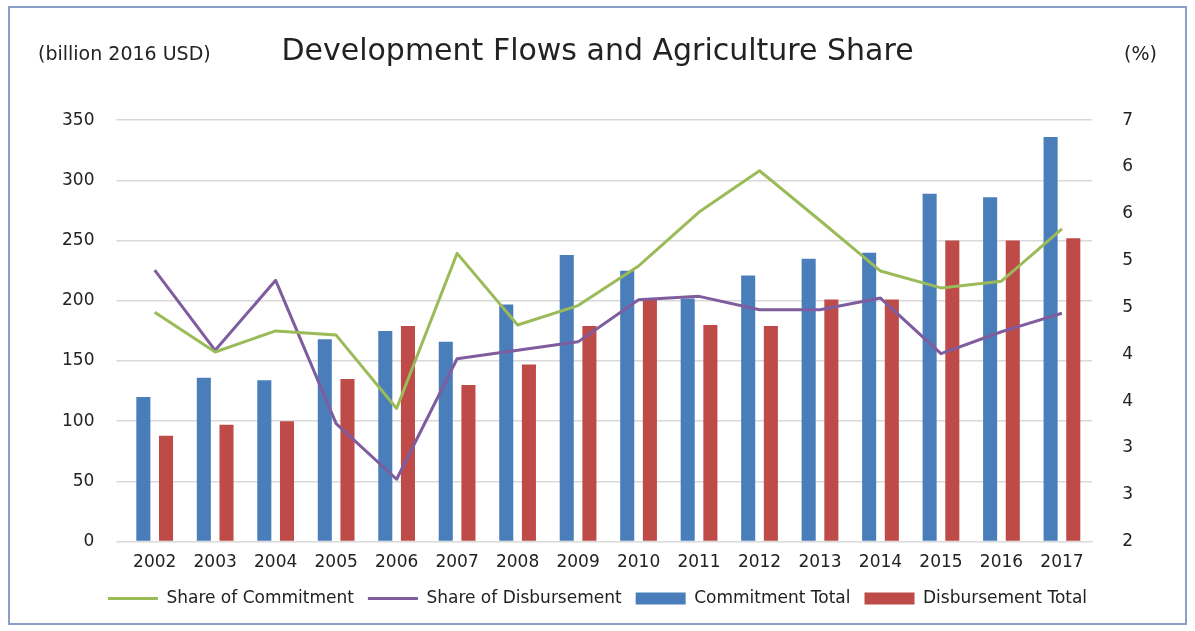  Describe the element at coordinates (880, 561) in the screenshot. I see `x-tick-label: 2014` at that location.